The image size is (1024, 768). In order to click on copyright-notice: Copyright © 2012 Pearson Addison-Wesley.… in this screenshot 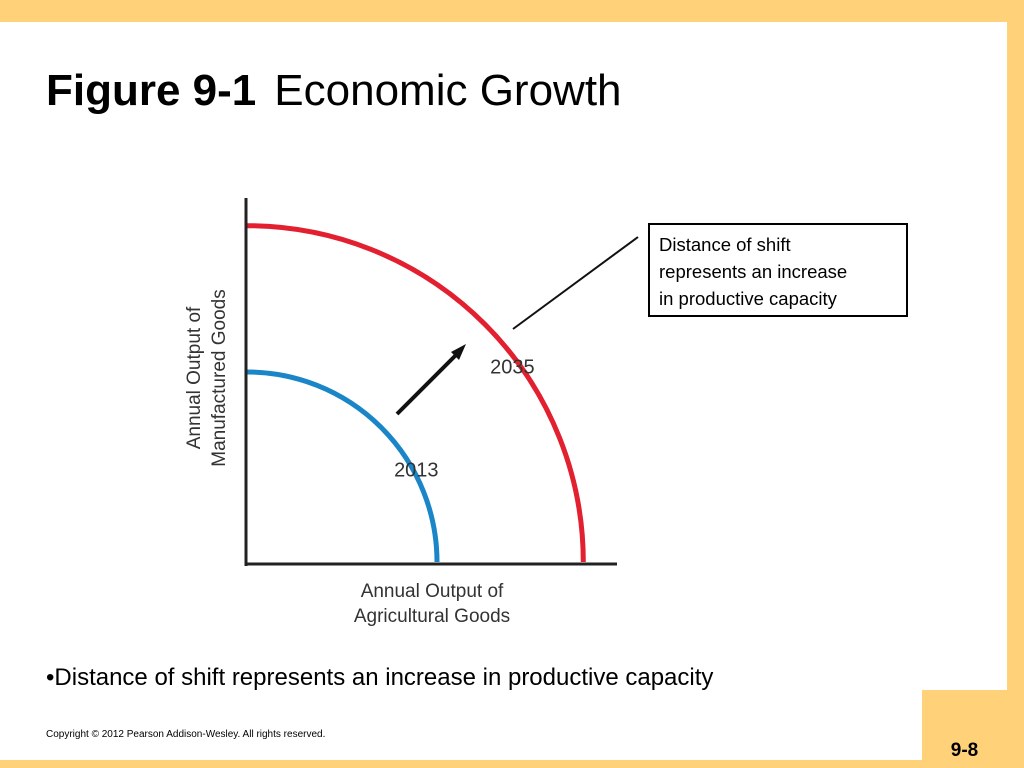, I will do `click(186, 734)`.